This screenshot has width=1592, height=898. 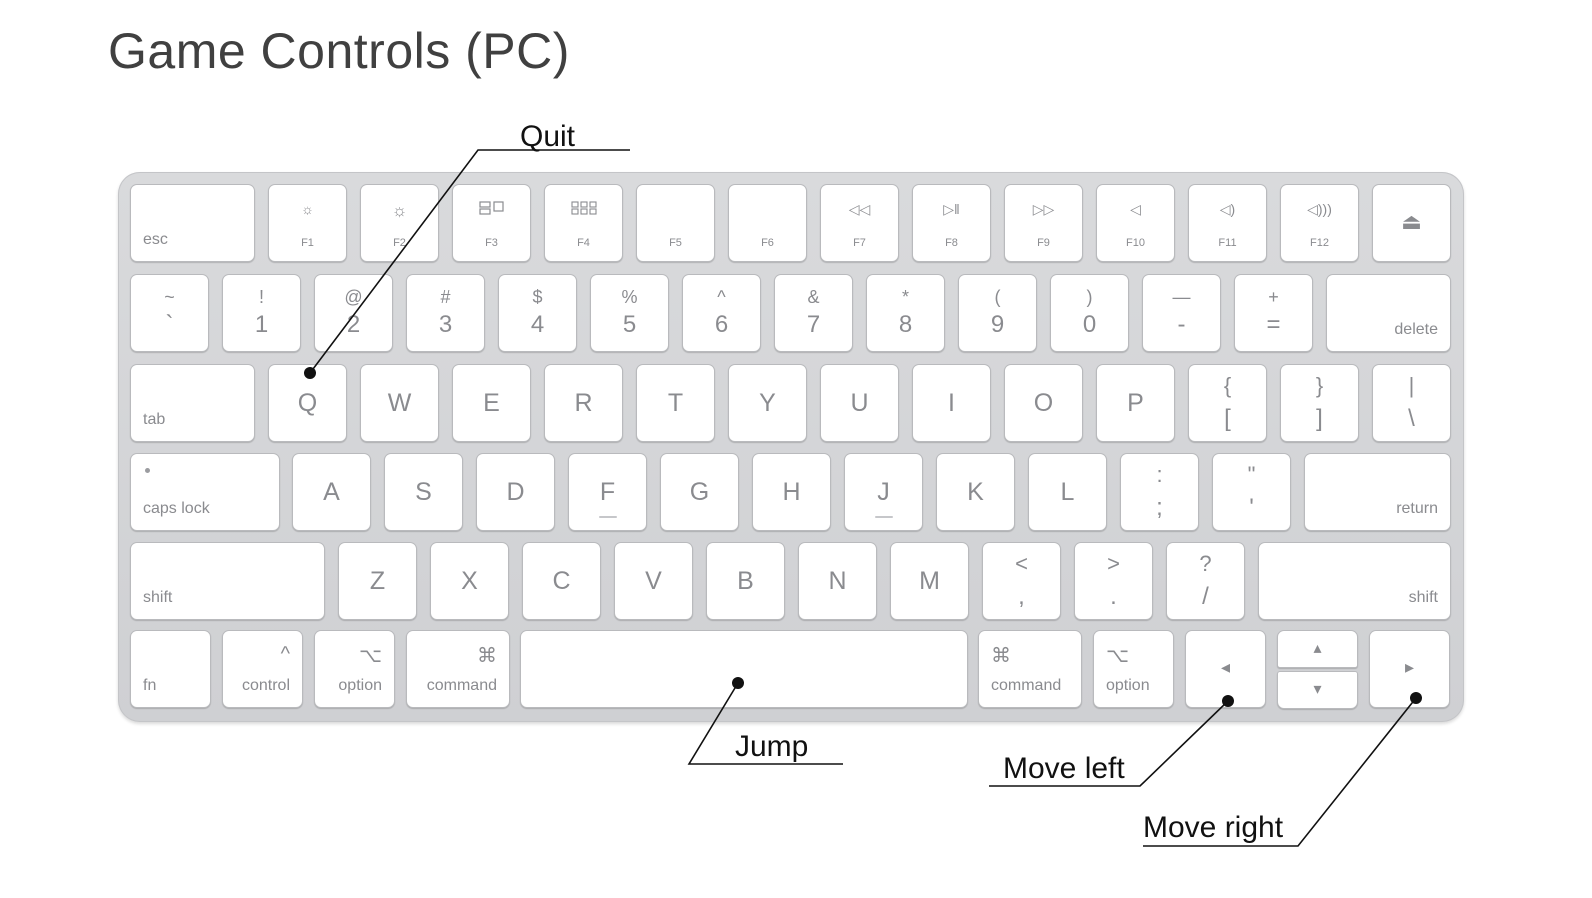 What do you see at coordinates (561, 581) in the screenshot?
I see `key-c: C` at bounding box center [561, 581].